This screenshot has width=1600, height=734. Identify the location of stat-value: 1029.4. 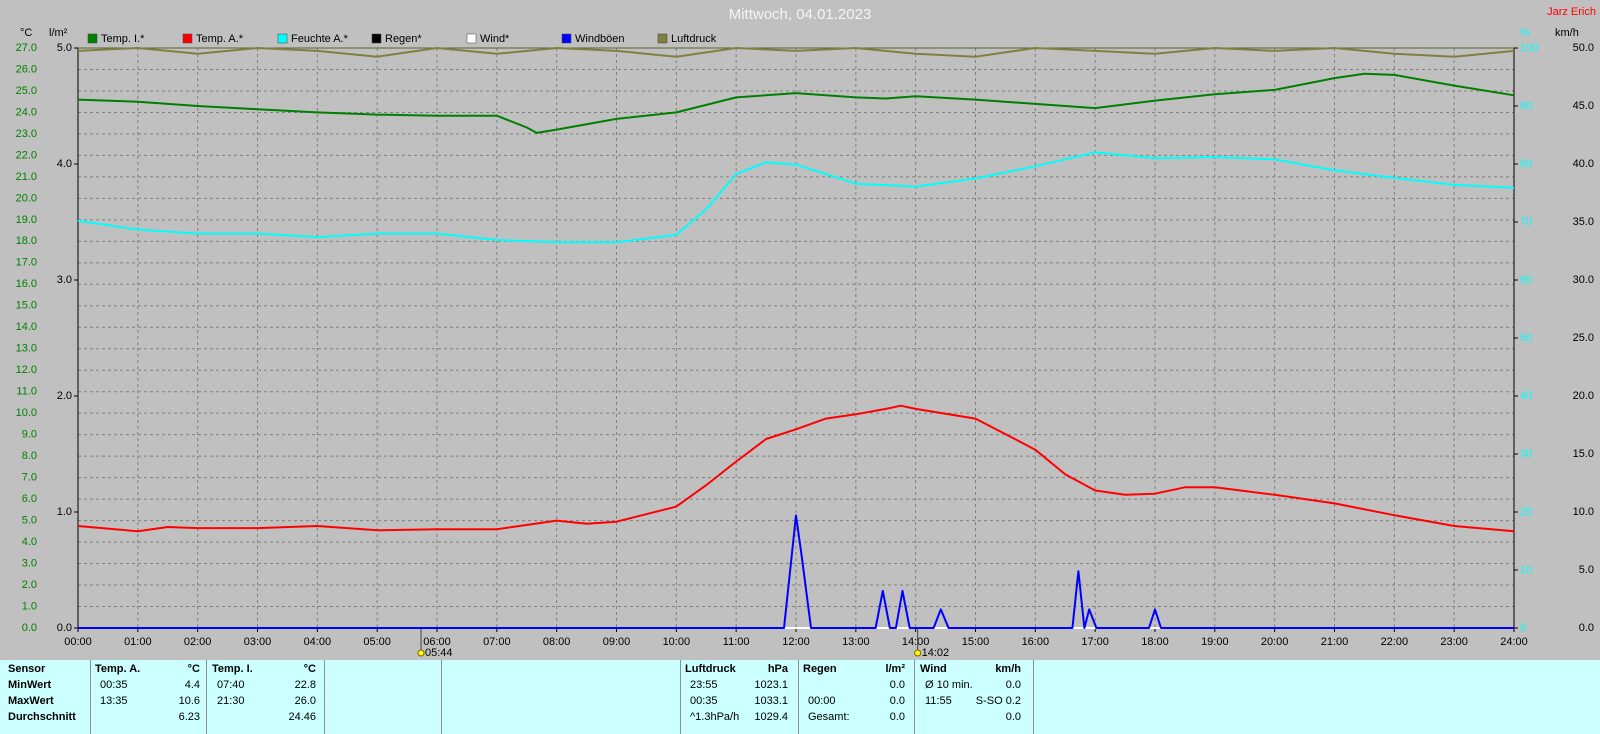
(771, 717).